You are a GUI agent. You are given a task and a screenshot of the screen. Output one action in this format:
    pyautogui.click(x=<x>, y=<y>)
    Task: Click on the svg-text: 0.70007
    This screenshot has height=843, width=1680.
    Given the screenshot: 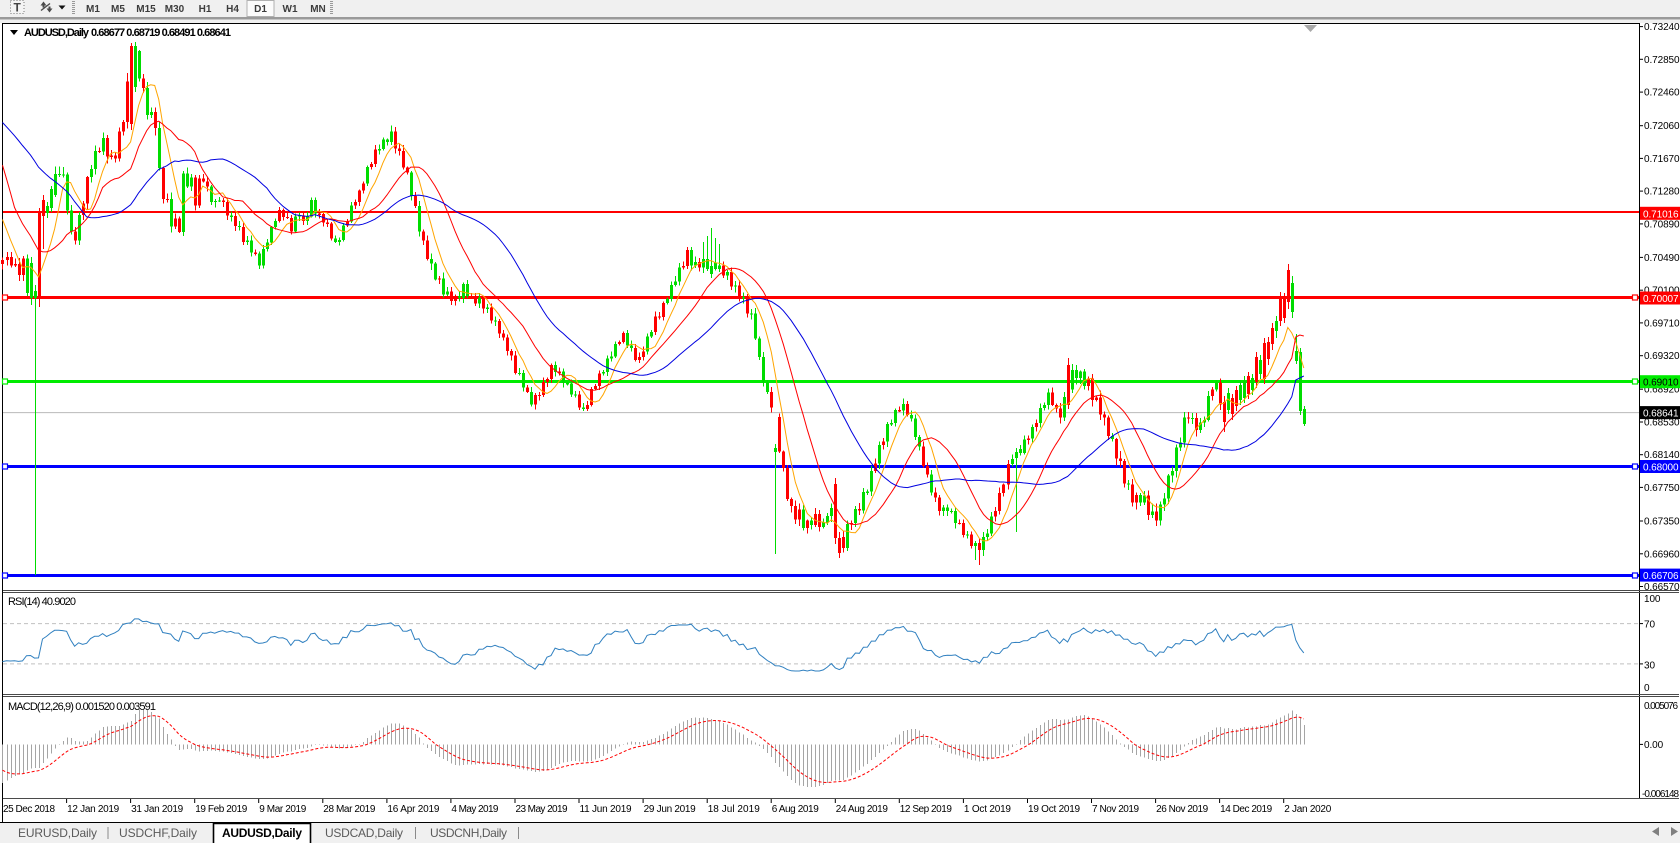 What is the action you would take?
    pyautogui.click(x=1661, y=299)
    